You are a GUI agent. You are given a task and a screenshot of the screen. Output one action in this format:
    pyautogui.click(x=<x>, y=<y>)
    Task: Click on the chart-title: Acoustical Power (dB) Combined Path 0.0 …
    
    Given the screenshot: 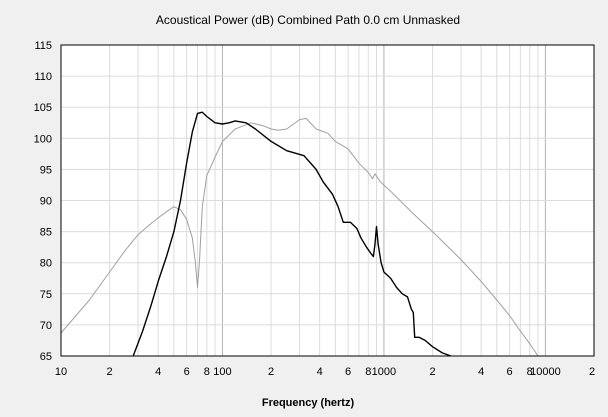 What is the action you would take?
    pyautogui.click(x=308, y=20)
    